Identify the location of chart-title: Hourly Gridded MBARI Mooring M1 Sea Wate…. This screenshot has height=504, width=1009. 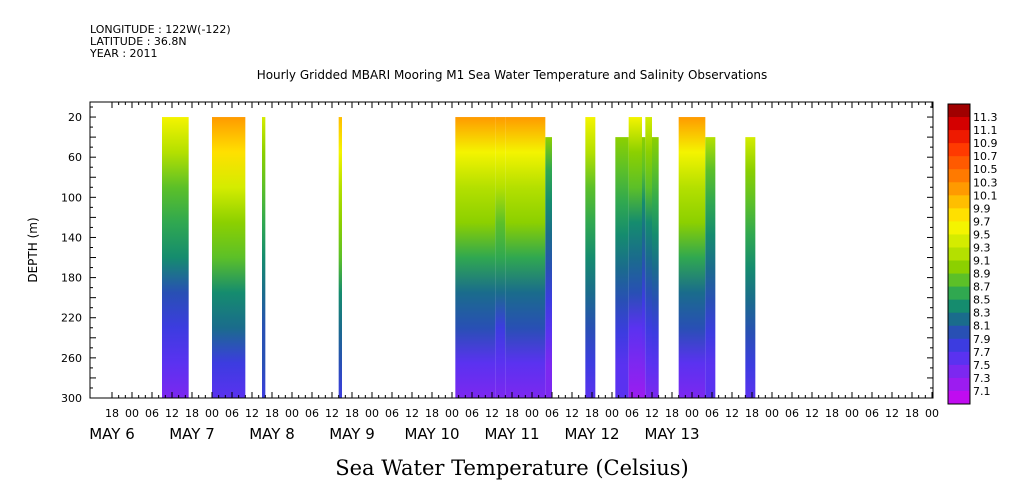
(512, 75).